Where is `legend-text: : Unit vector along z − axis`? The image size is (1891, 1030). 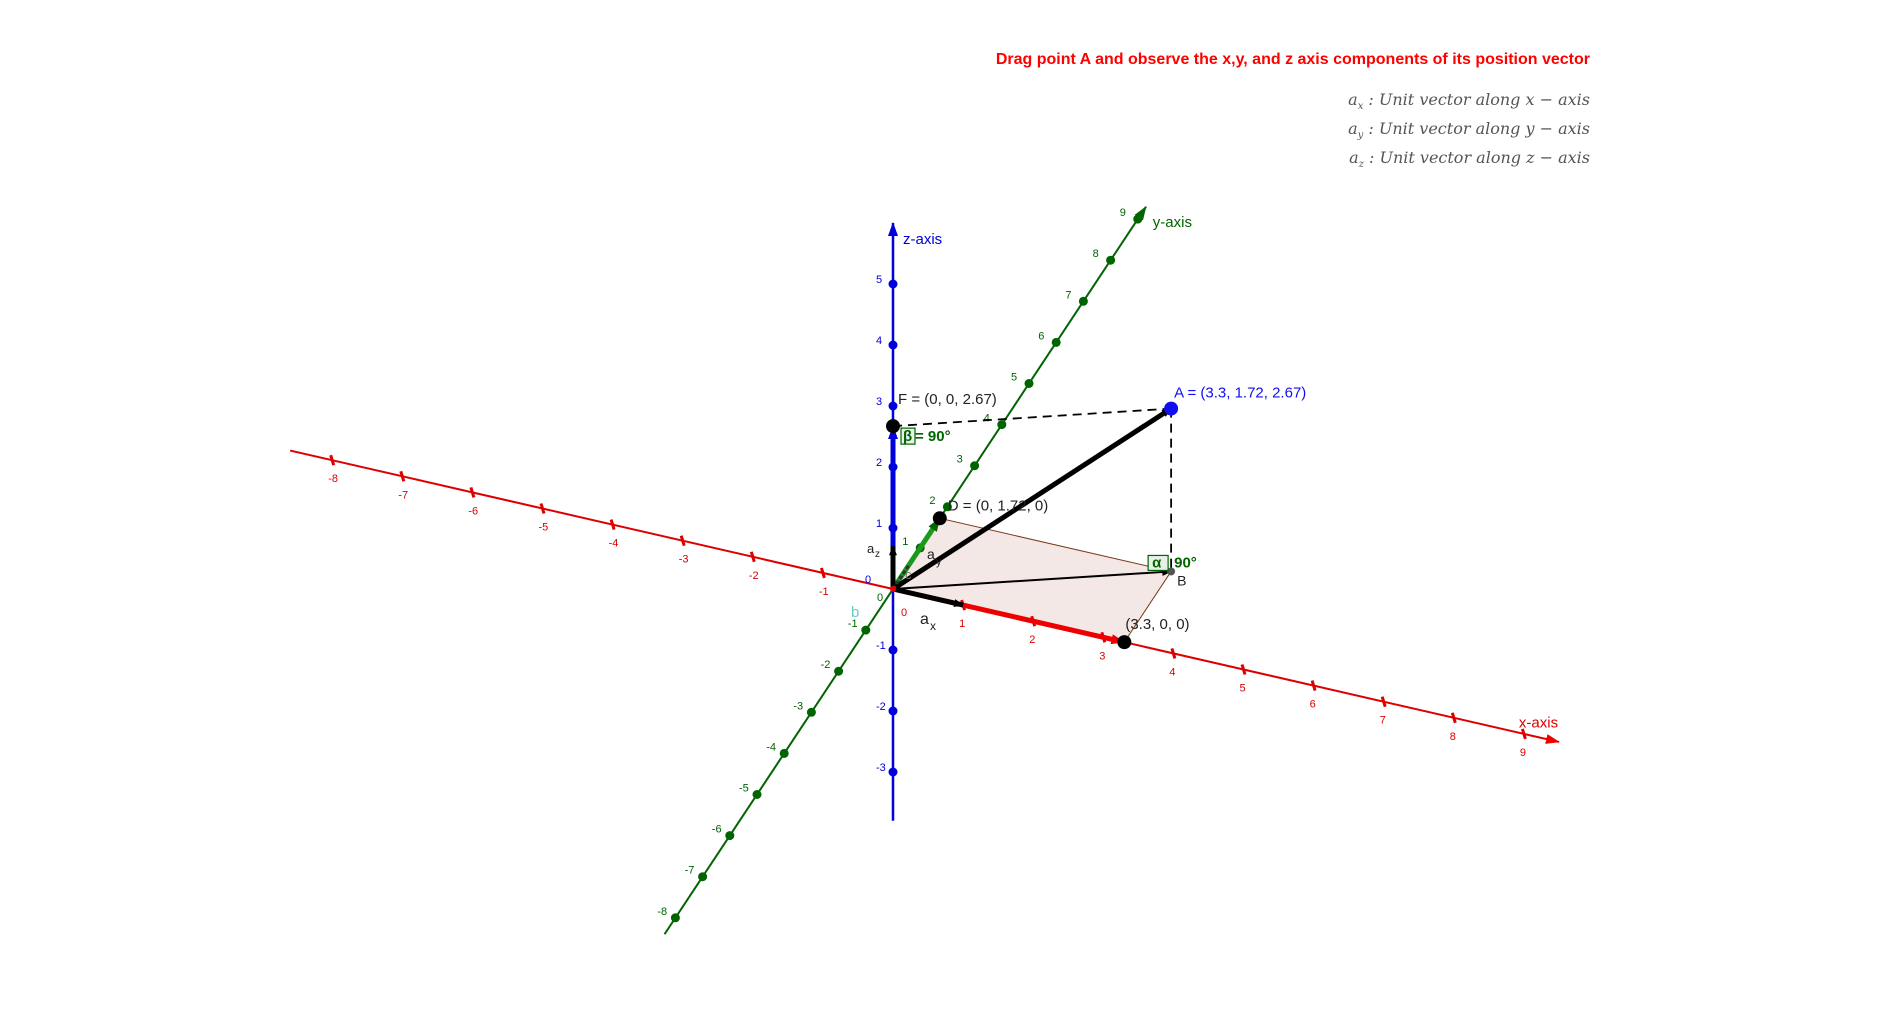 legend-text: : Unit vector along z − axis is located at coordinates (1476, 157).